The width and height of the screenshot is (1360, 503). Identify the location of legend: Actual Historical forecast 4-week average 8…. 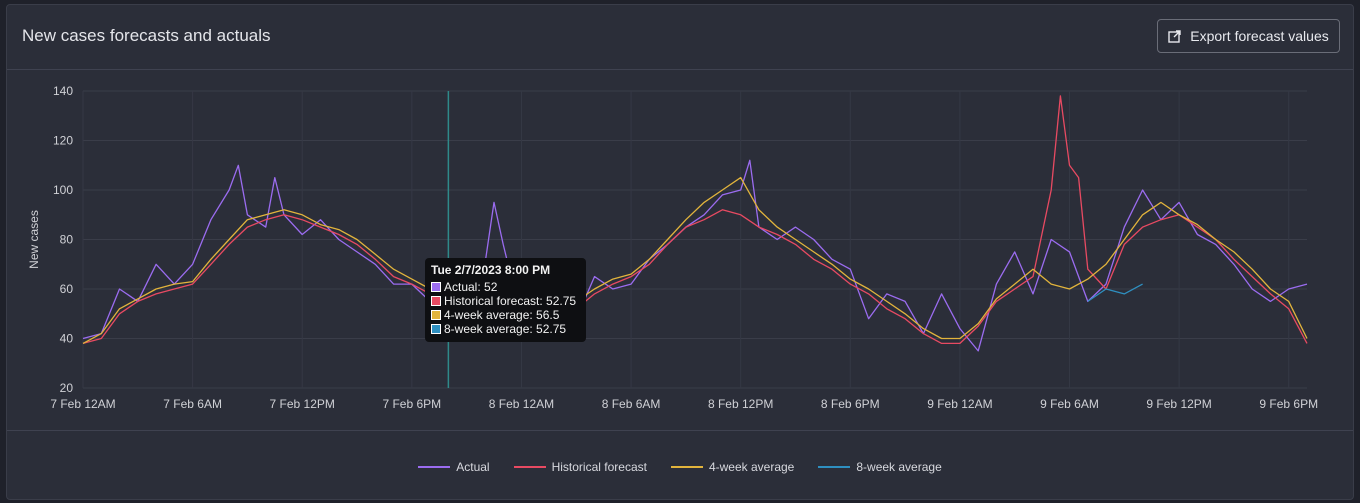
(680, 467).